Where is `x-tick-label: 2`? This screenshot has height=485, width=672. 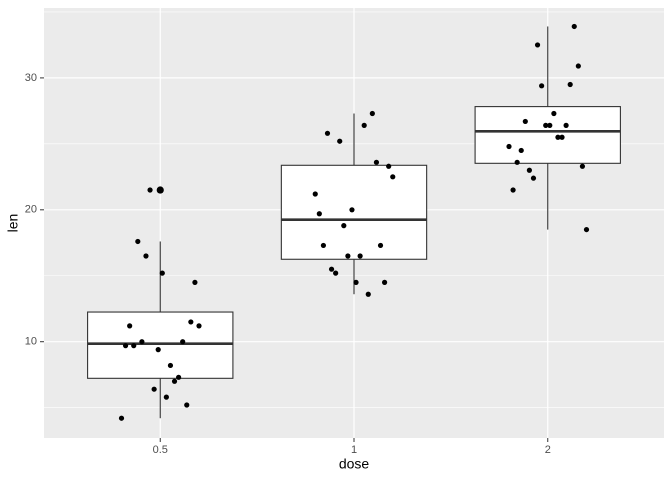 x-tick-label: 2 is located at coordinates (548, 450).